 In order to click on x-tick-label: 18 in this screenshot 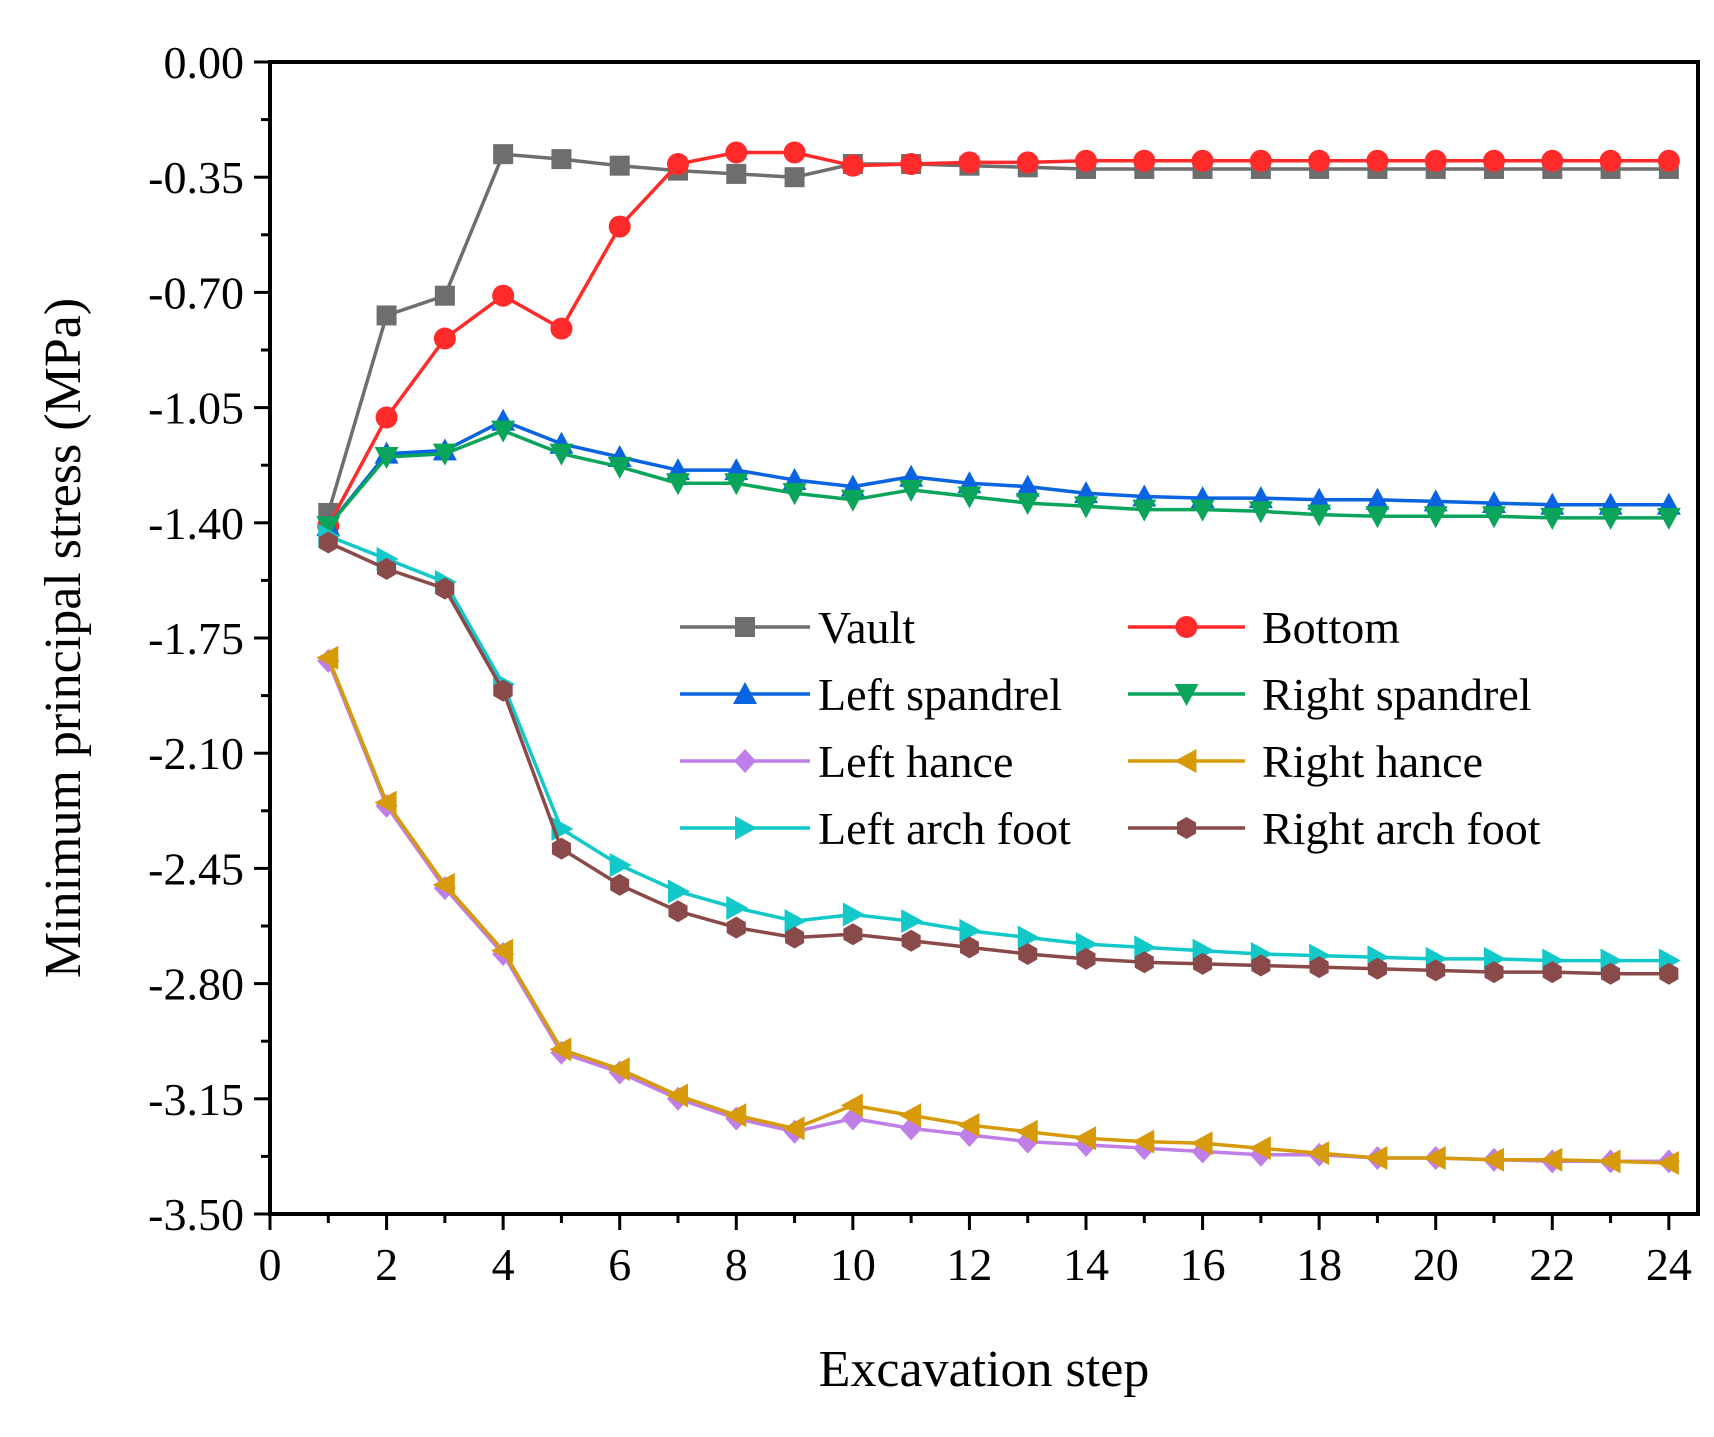, I will do `click(1319, 1264)`.